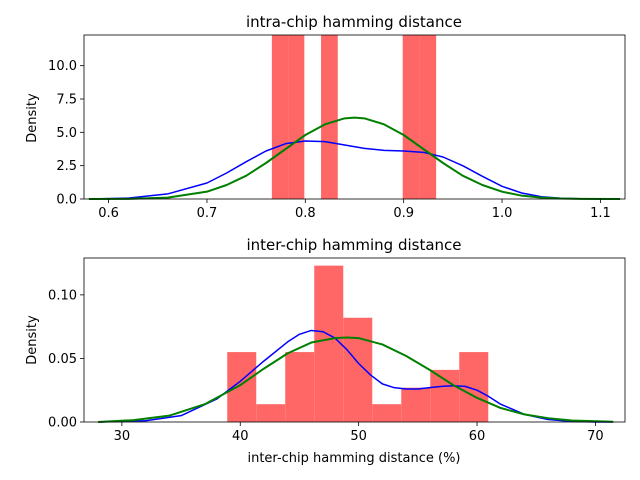  What do you see at coordinates (122, 436) in the screenshot?
I see `x-tick-label: 30` at bounding box center [122, 436].